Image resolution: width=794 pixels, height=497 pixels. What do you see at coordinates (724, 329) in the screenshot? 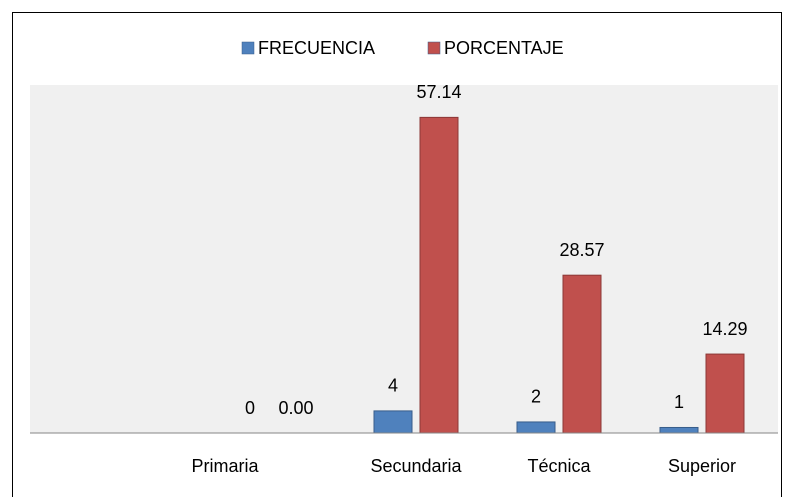
I see `data-label: 14.29` at bounding box center [724, 329].